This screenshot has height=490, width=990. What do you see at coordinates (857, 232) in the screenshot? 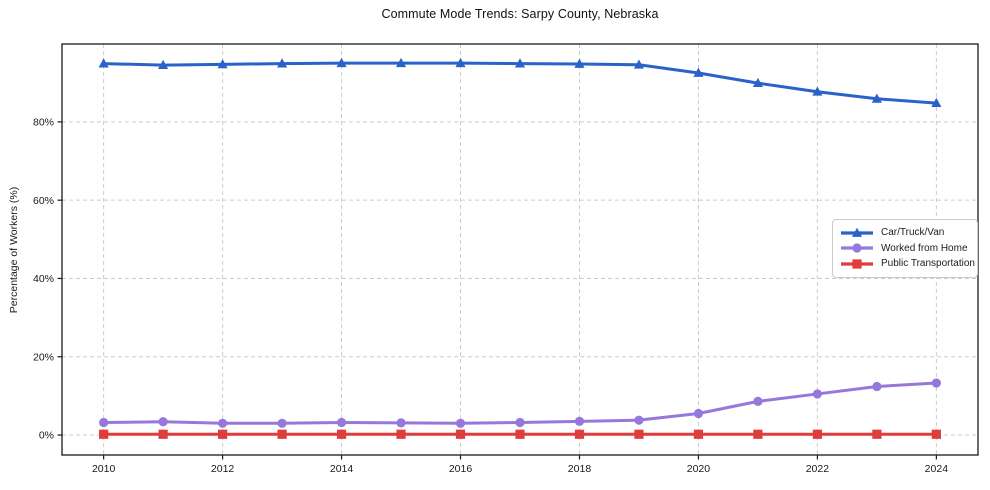
I see `legend-sample-car-truck-van` at bounding box center [857, 232].